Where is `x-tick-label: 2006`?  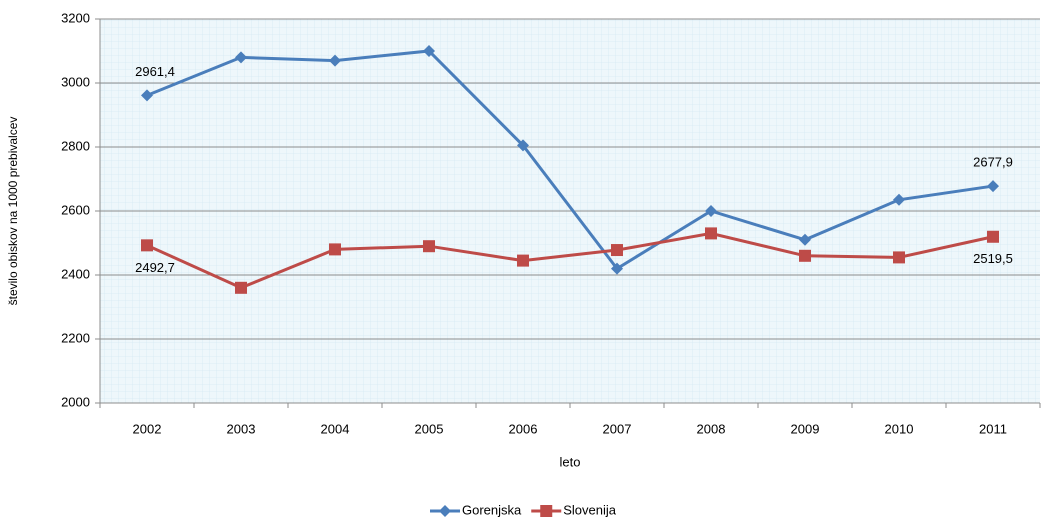
x-tick-label: 2006 is located at coordinates (523, 428).